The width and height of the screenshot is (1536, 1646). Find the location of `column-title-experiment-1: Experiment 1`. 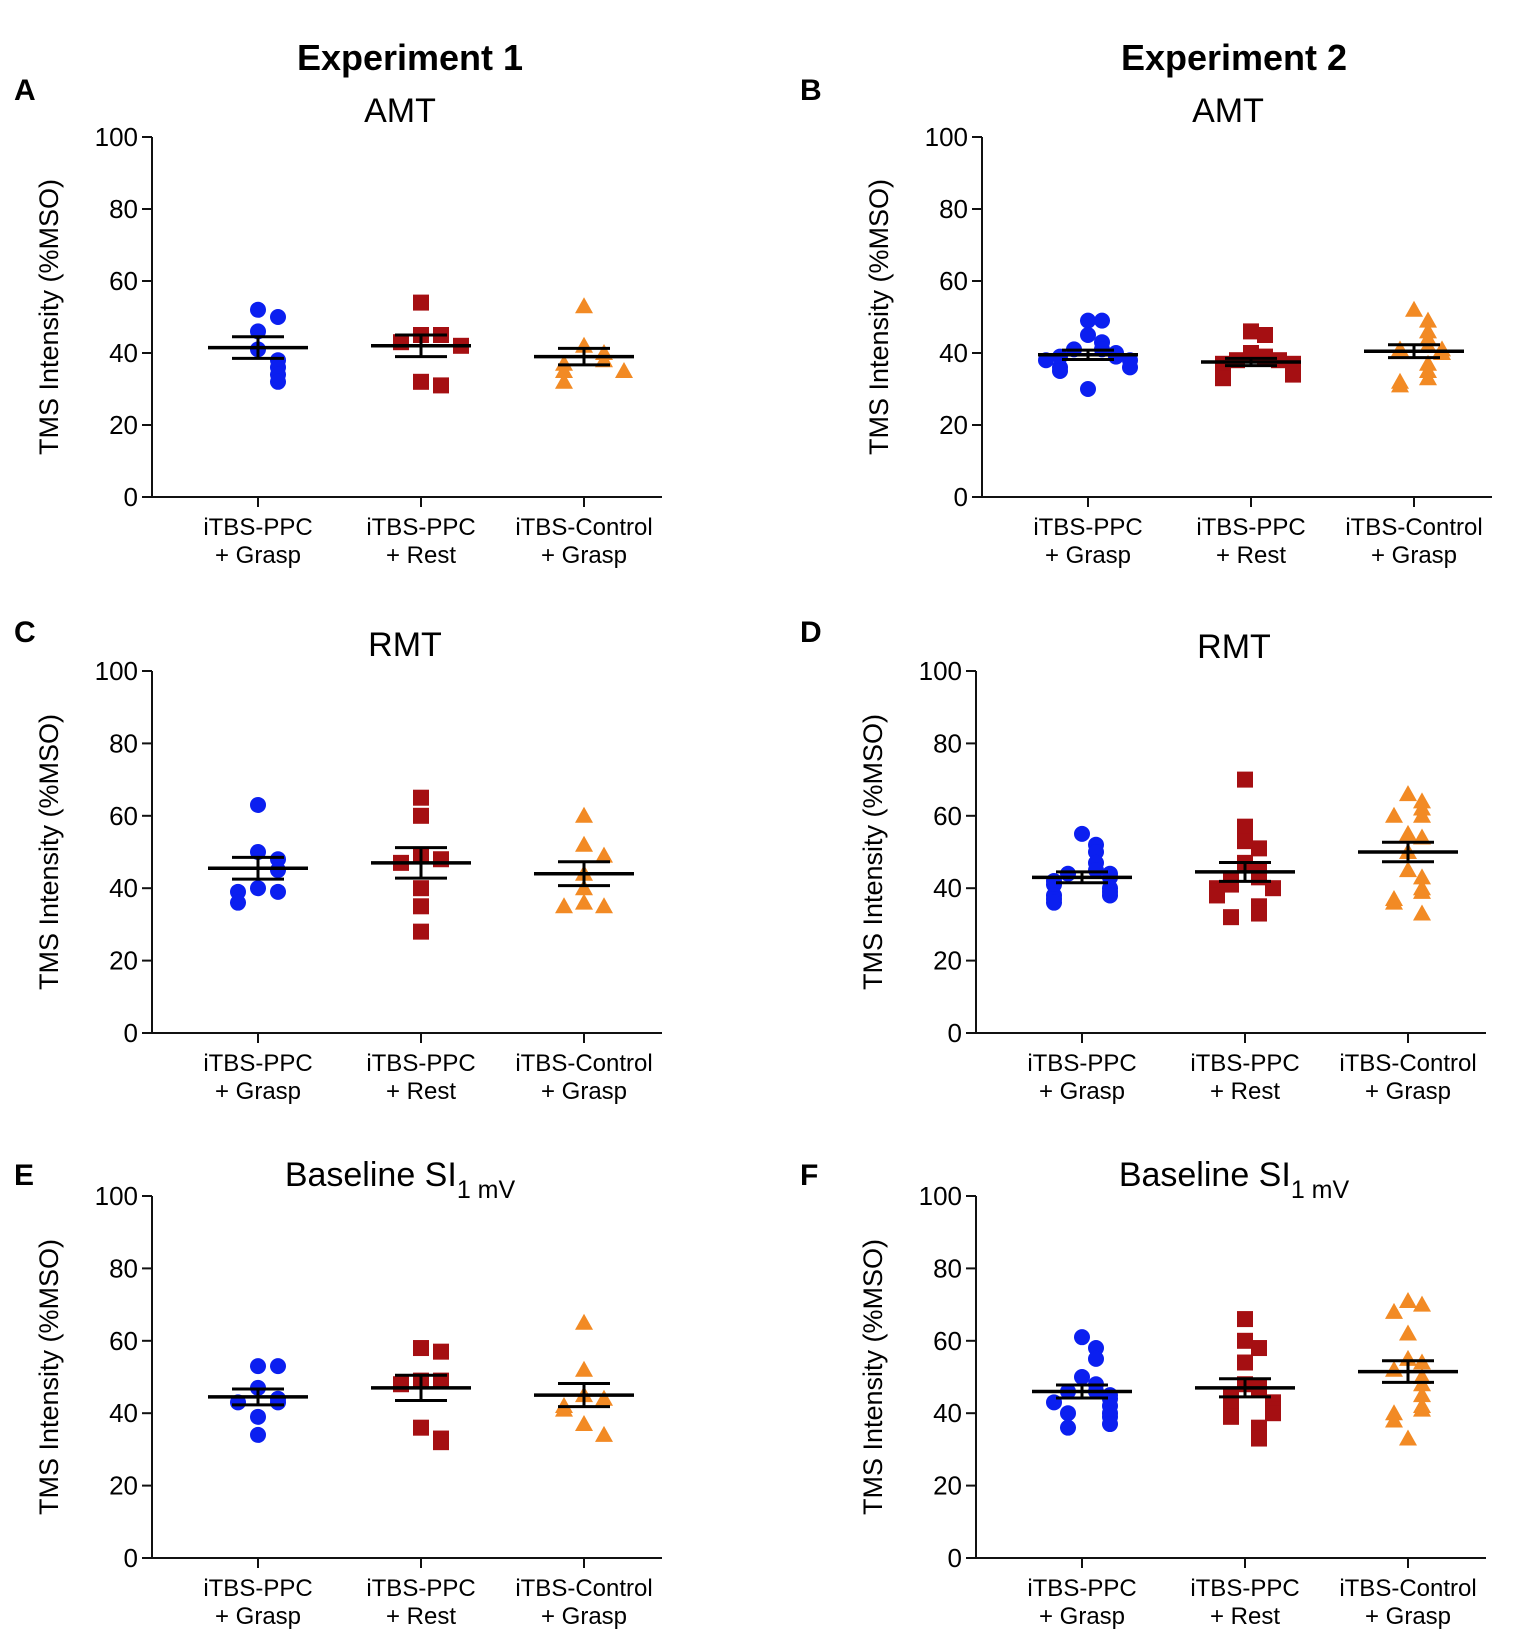

column-title-experiment-1: Experiment 1 is located at coordinates (410, 57).